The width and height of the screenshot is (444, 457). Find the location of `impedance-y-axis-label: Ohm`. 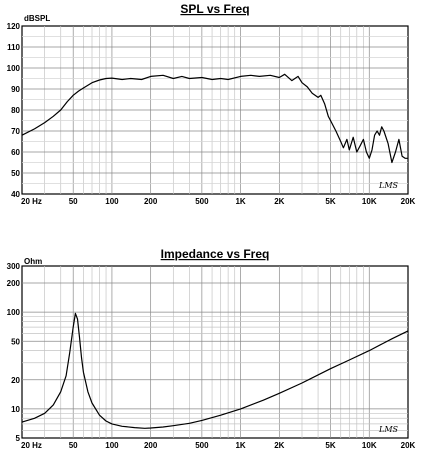

impedance-y-axis-label: Ohm is located at coordinates (33, 261).